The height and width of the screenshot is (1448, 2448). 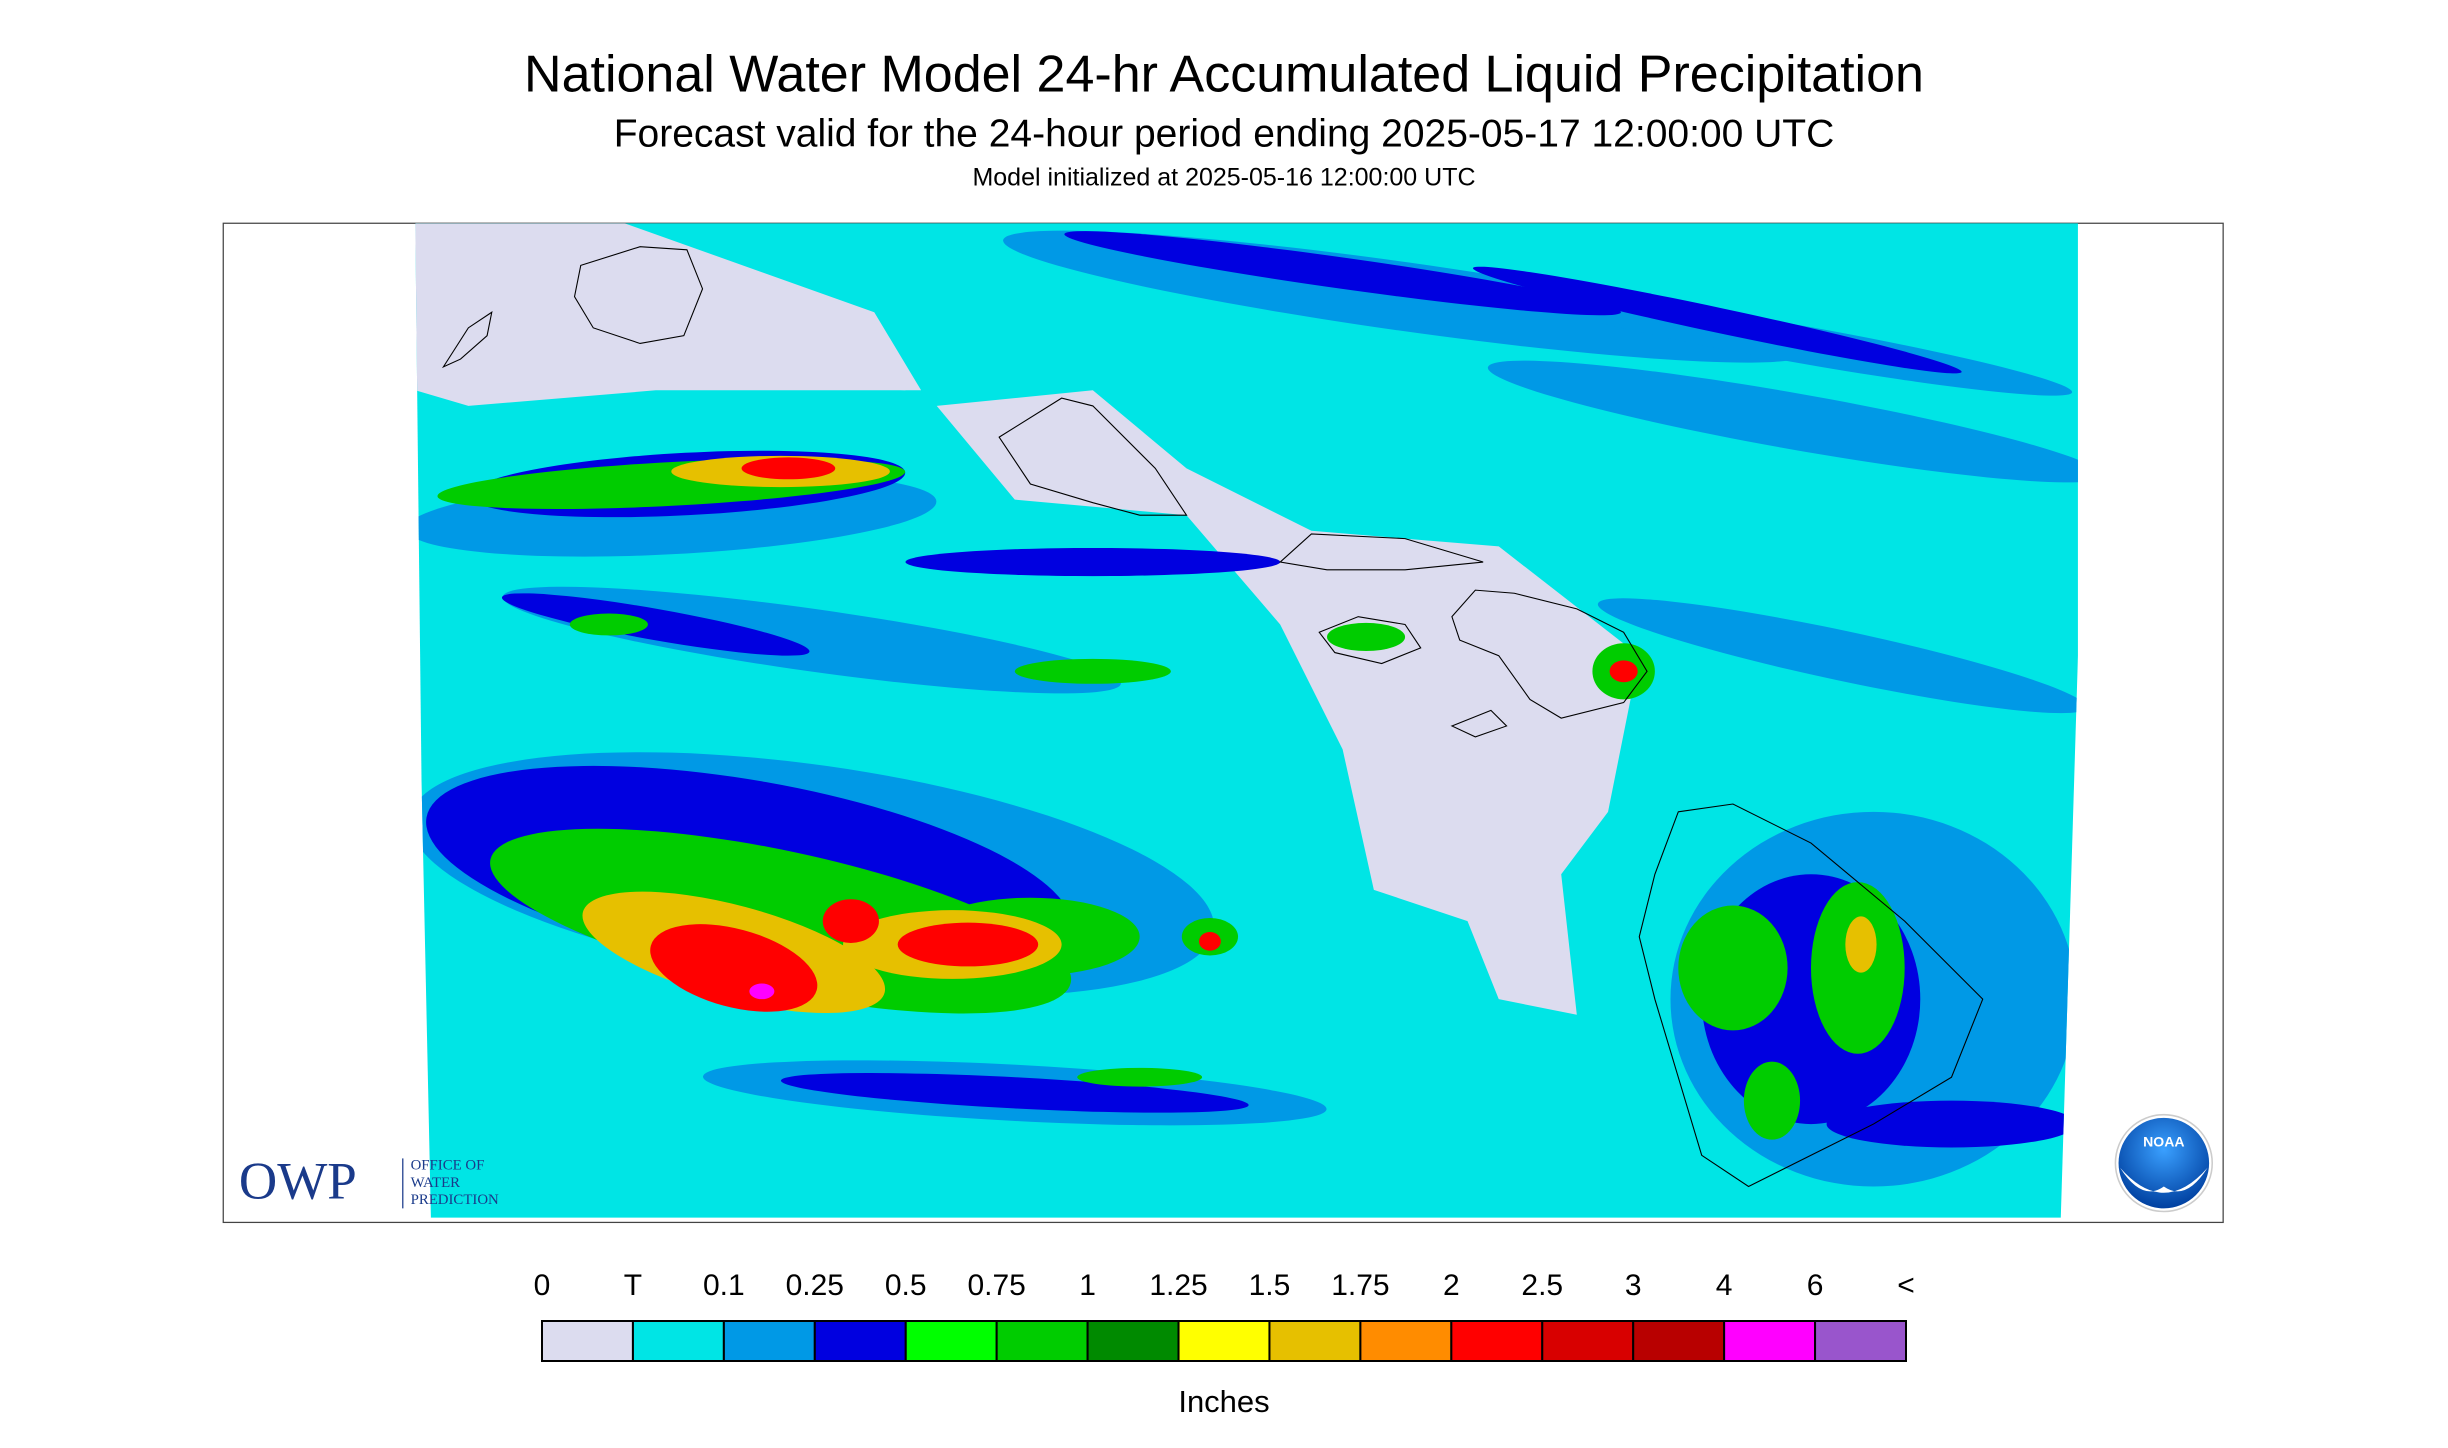 What do you see at coordinates (448, 1166) in the screenshot?
I see `owp-line: OFFICE OF` at bounding box center [448, 1166].